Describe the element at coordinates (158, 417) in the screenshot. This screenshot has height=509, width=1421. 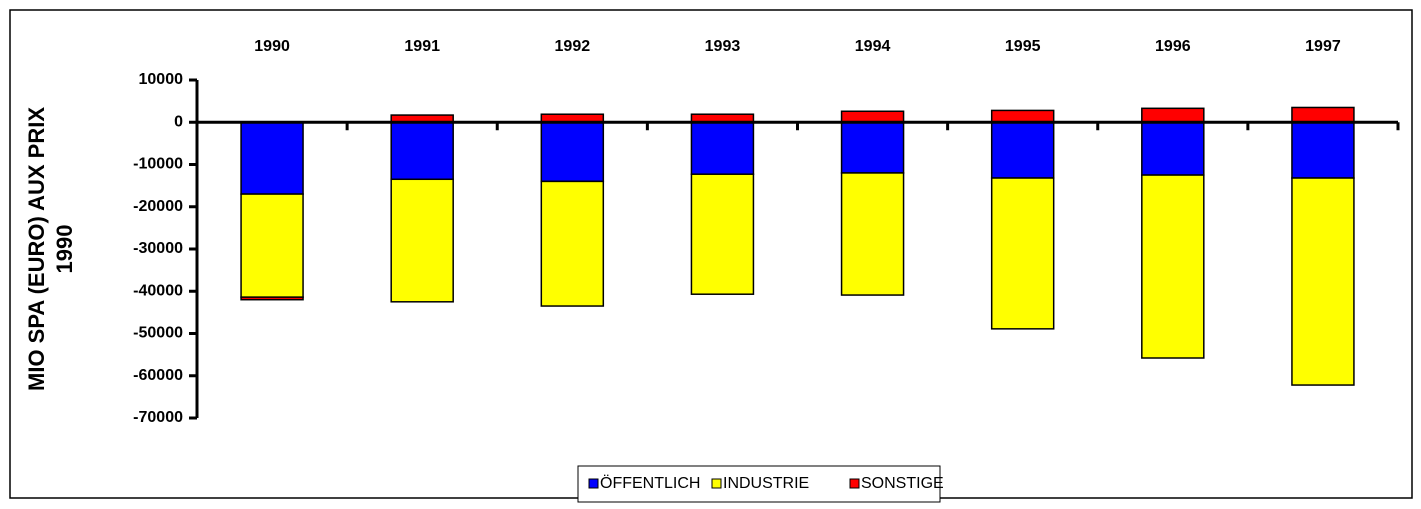
I see `y-tick-label: -70000` at that location.